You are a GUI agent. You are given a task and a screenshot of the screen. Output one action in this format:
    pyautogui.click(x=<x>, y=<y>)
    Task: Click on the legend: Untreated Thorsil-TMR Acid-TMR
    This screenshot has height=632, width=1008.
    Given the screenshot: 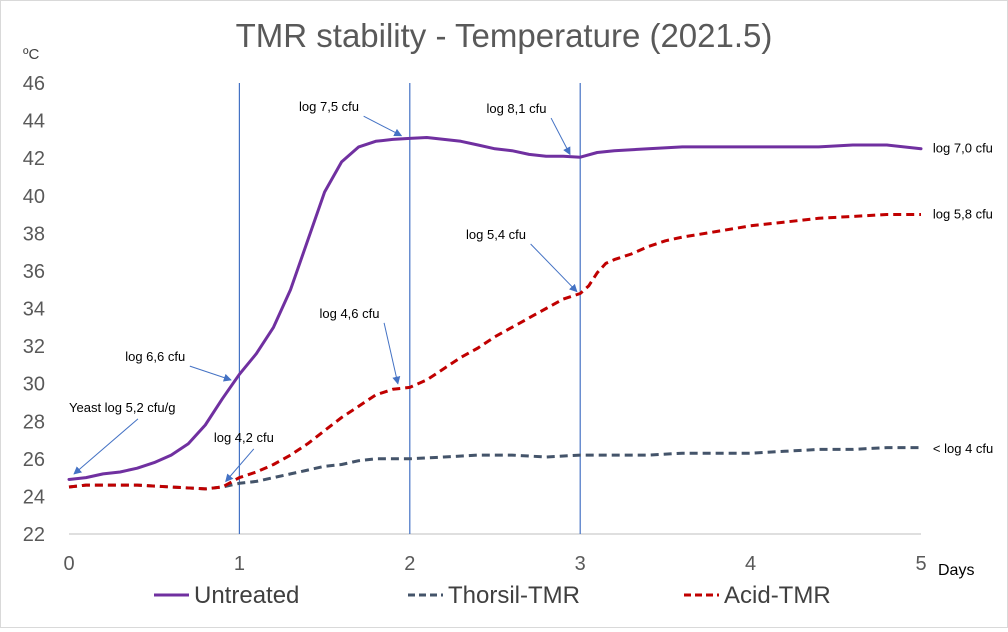 What is the action you would take?
    pyautogui.click(x=492, y=595)
    